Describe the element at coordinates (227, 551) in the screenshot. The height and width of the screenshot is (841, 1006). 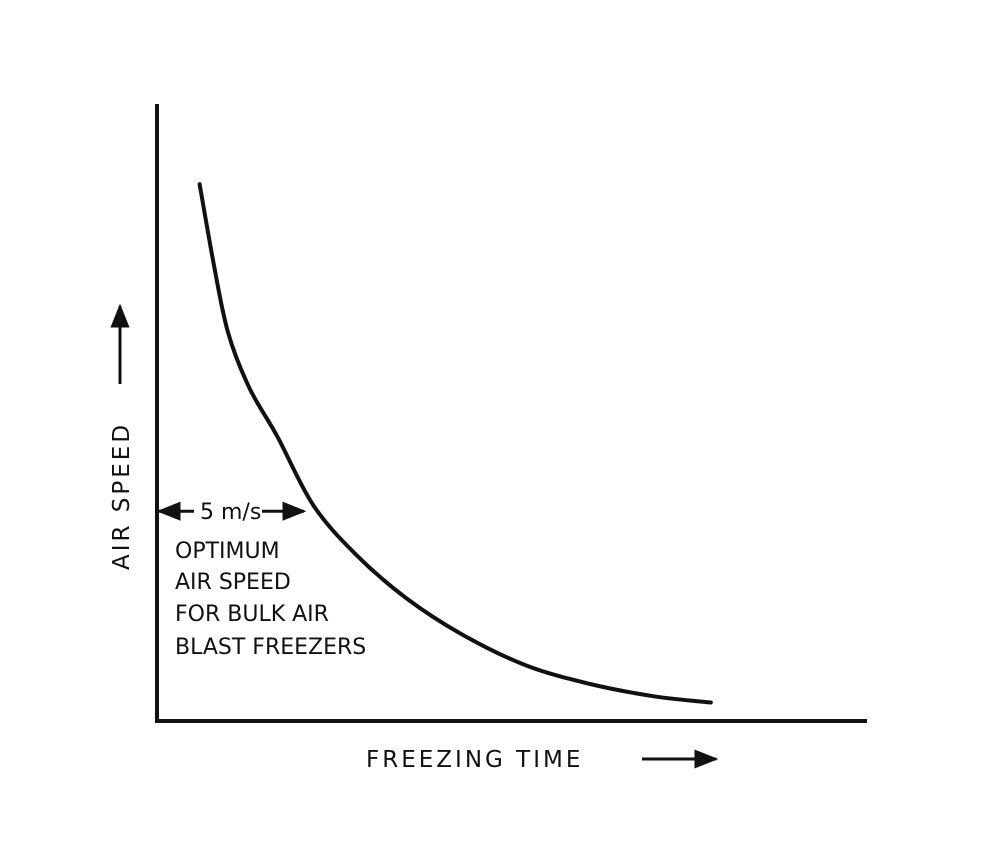
I see `annotation-line-1: OPTIMUM` at that location.